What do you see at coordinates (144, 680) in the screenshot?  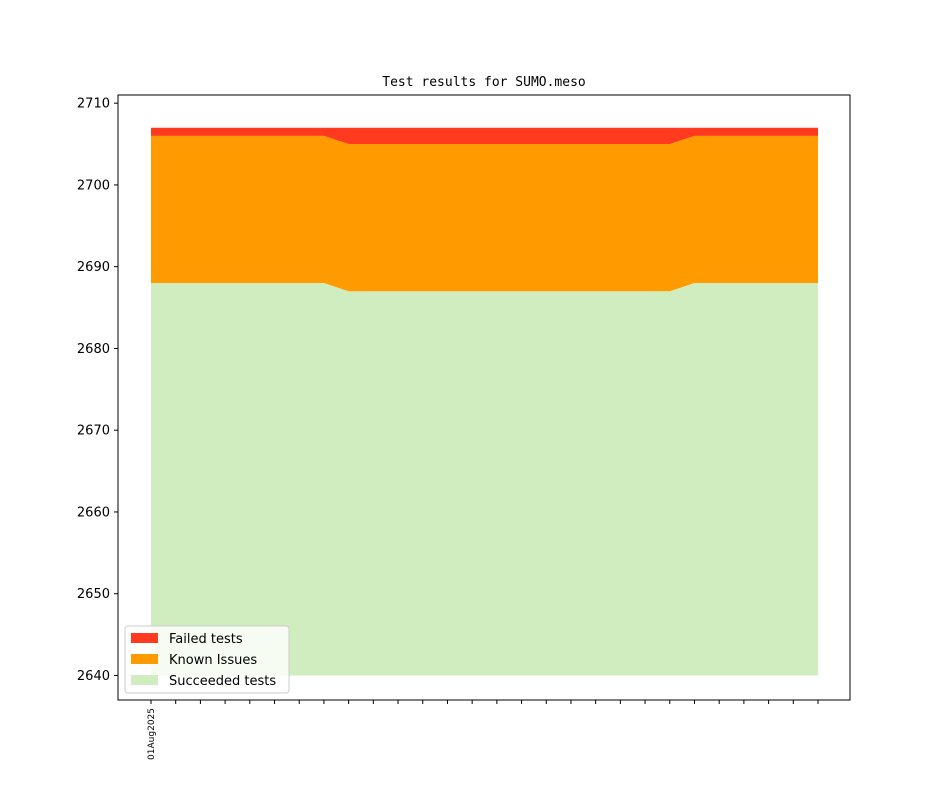 I see `legend-swatch-succeeded-tests` at bounding box center [144, 680].